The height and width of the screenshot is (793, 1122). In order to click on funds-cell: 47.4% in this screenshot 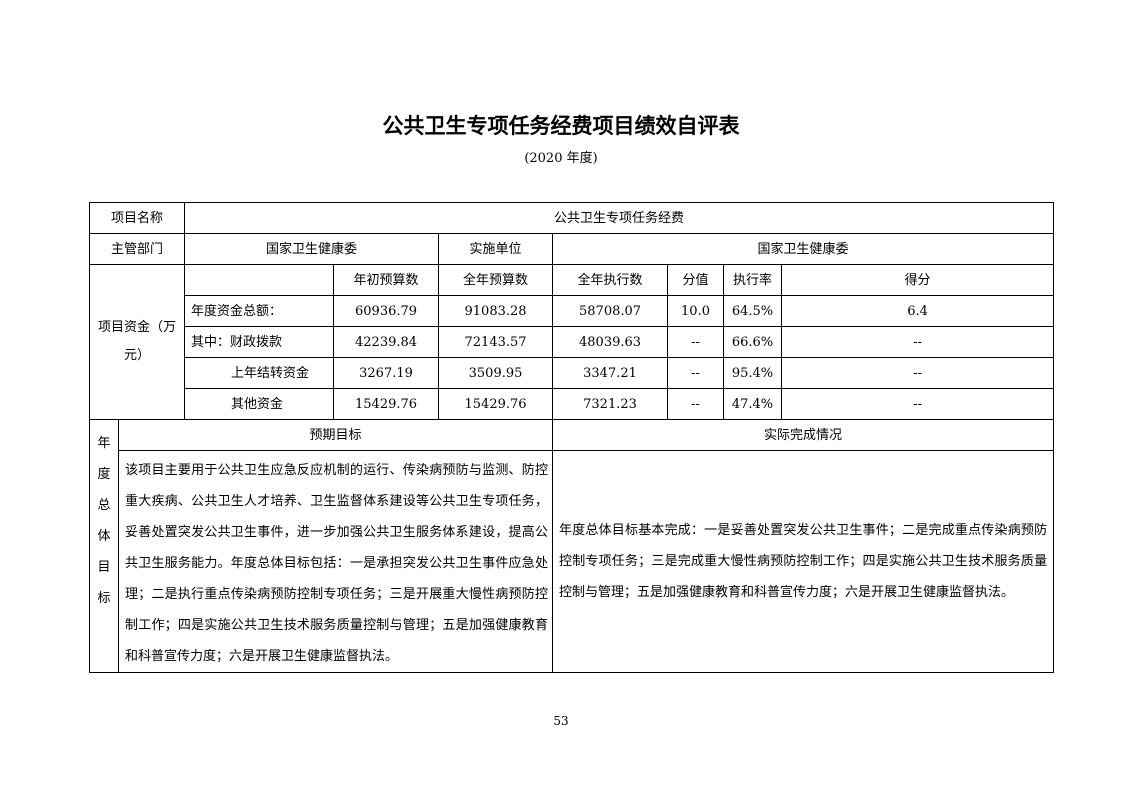, I will do `click(753, 404)`.